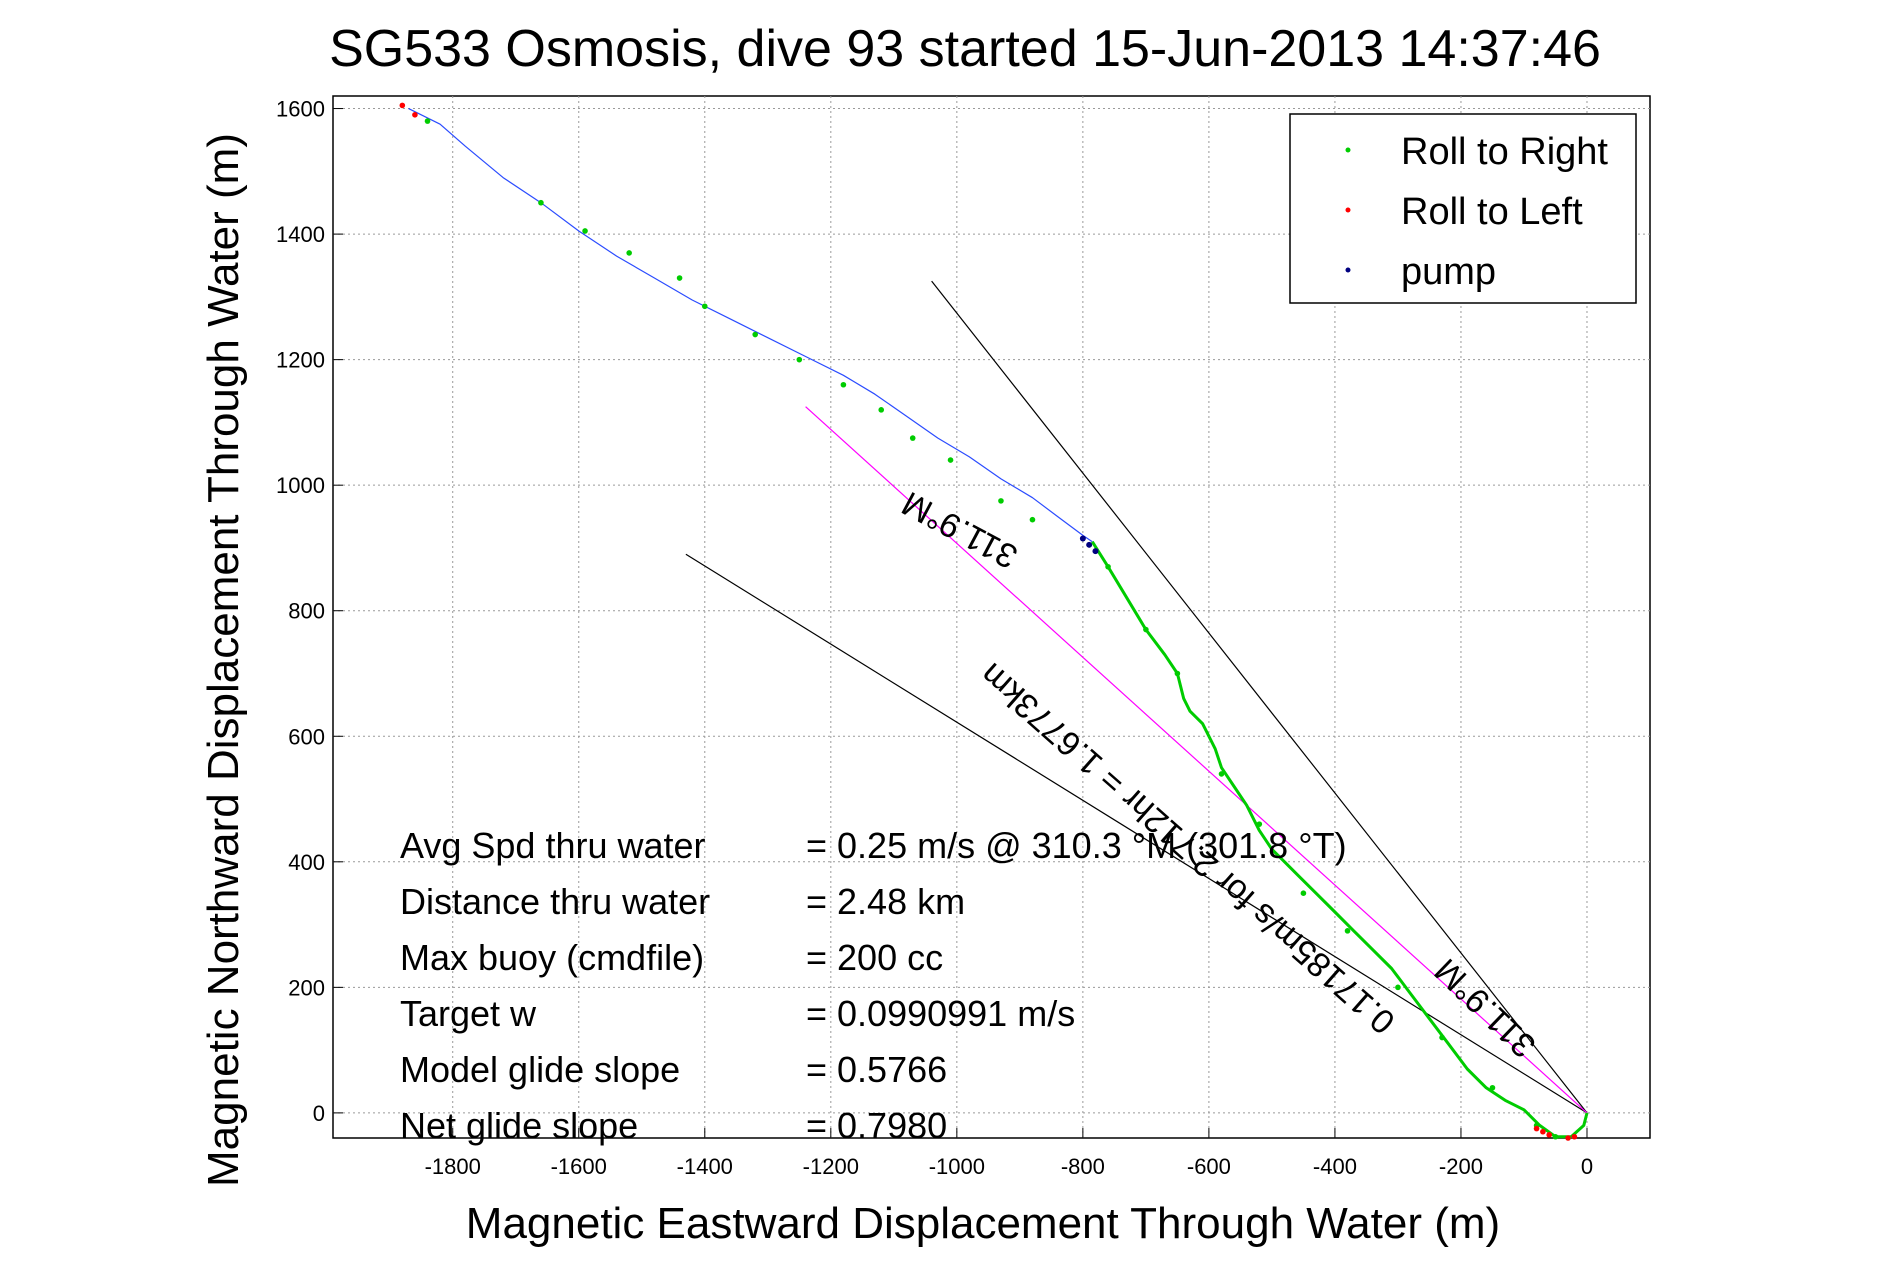 The width and height of the screenshot is (1891, 1262). I want to click on stat-label: Distance thru water, so click(555, 901).